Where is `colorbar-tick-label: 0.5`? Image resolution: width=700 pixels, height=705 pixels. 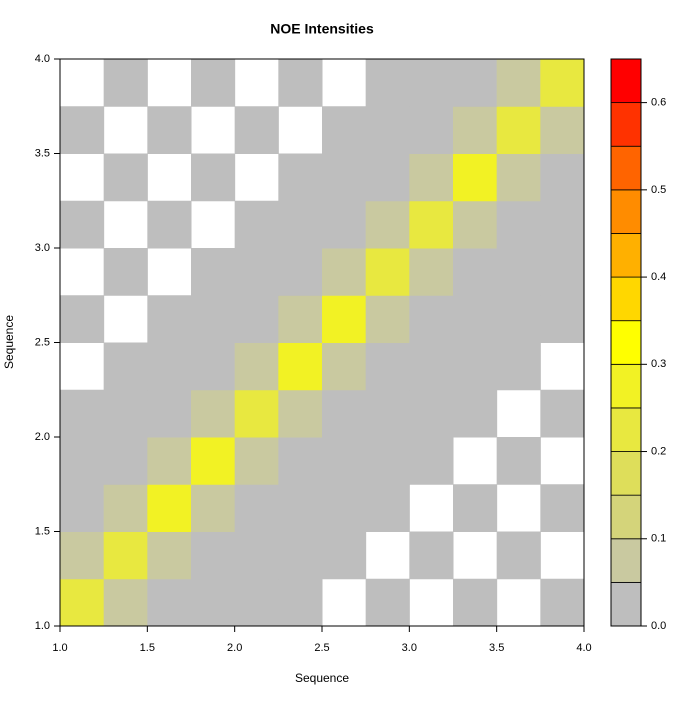
colorbar-tick-label: 0.5 is located at coordinates (658, 190).